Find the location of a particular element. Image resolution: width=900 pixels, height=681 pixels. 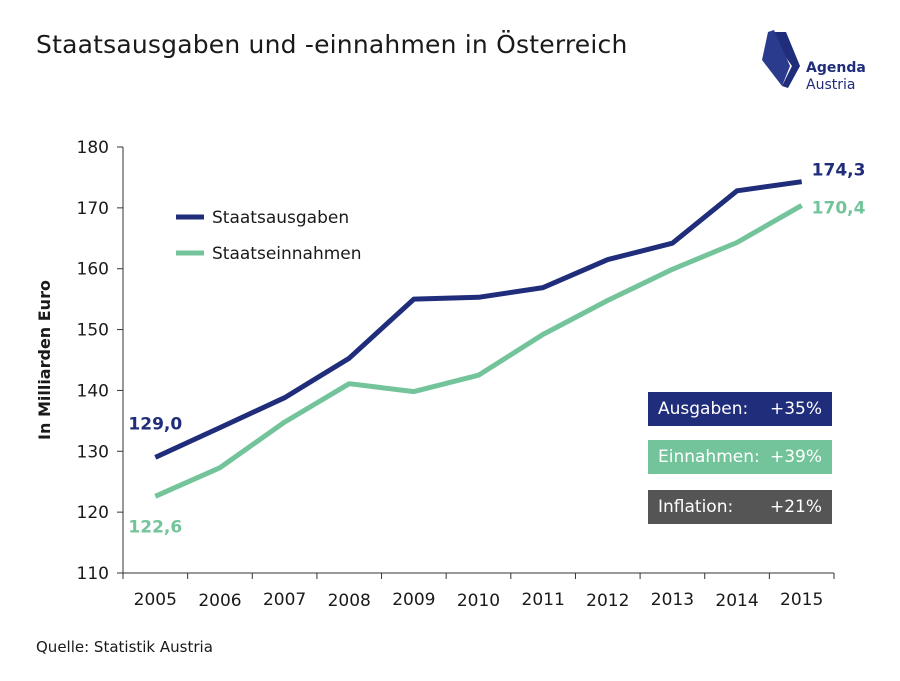

x-tick-label: 2007 is located at coordinates (284, 600).